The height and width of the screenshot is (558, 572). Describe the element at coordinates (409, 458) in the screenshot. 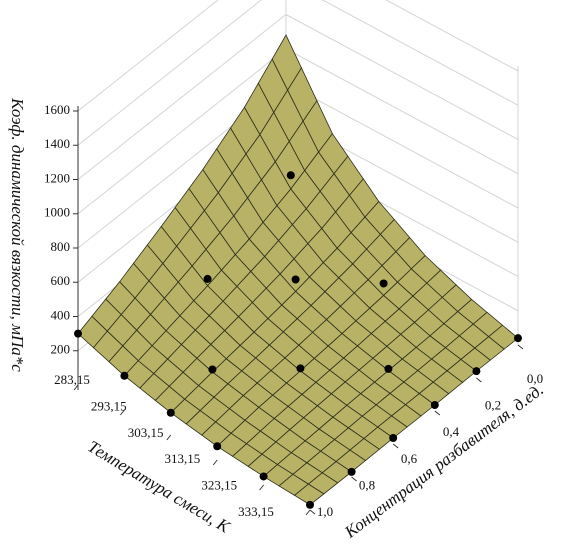

I see `y-tick-label: 0,6` at that location.